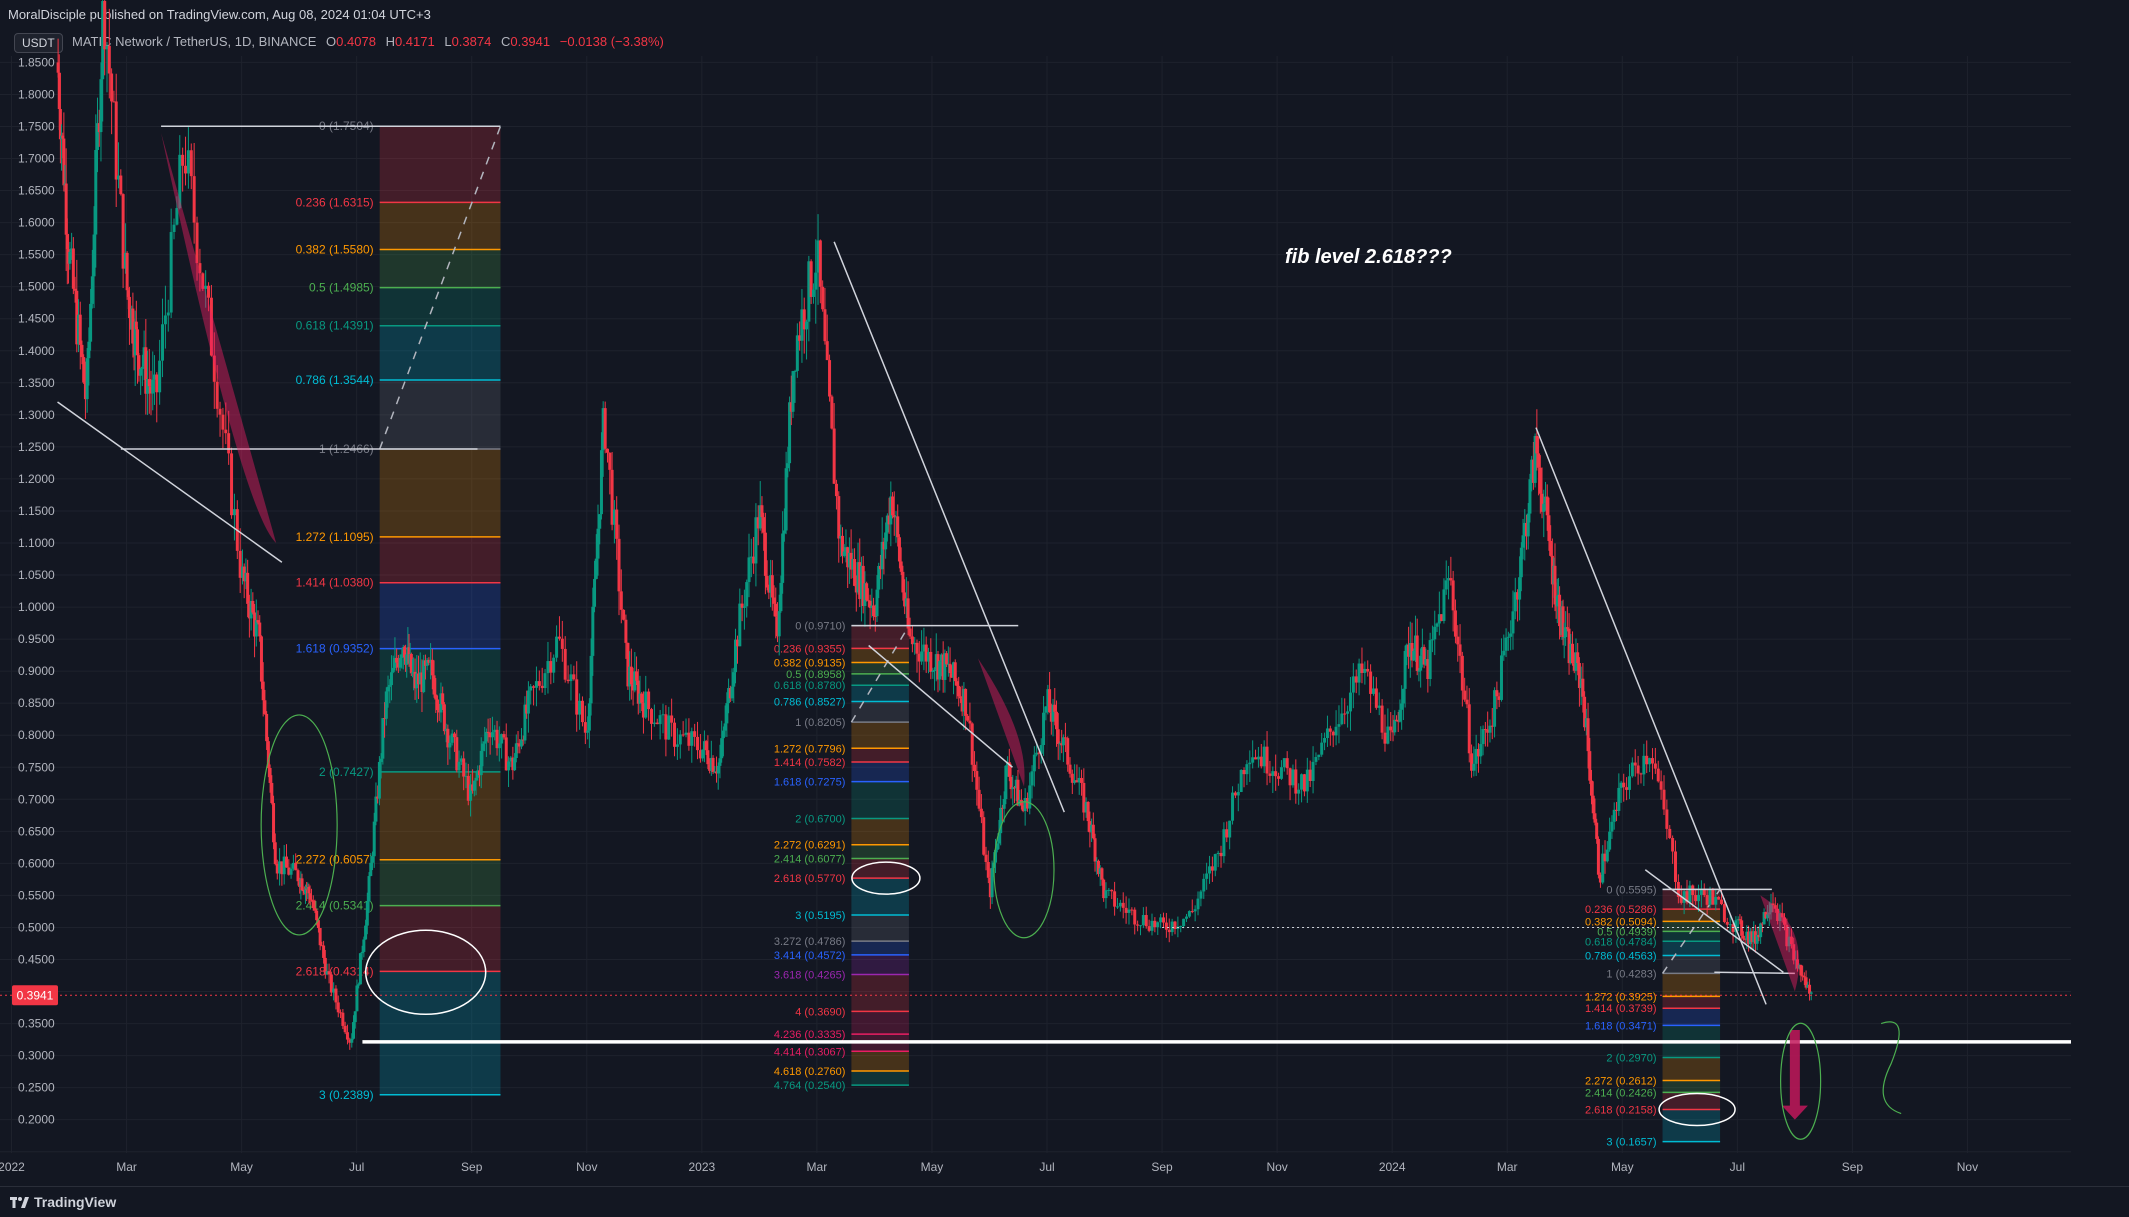  What do you see at coordinates (20, 1202) in the screenshot?
I see `tradingview-logo-icon` at bounding box center [20, 1202].